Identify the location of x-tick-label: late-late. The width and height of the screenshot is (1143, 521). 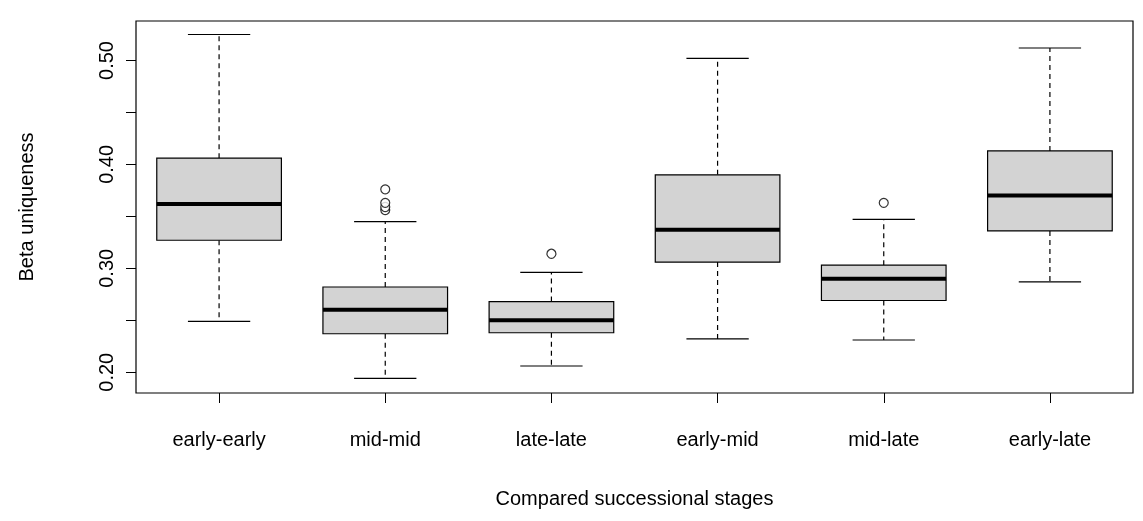
(551, 439).